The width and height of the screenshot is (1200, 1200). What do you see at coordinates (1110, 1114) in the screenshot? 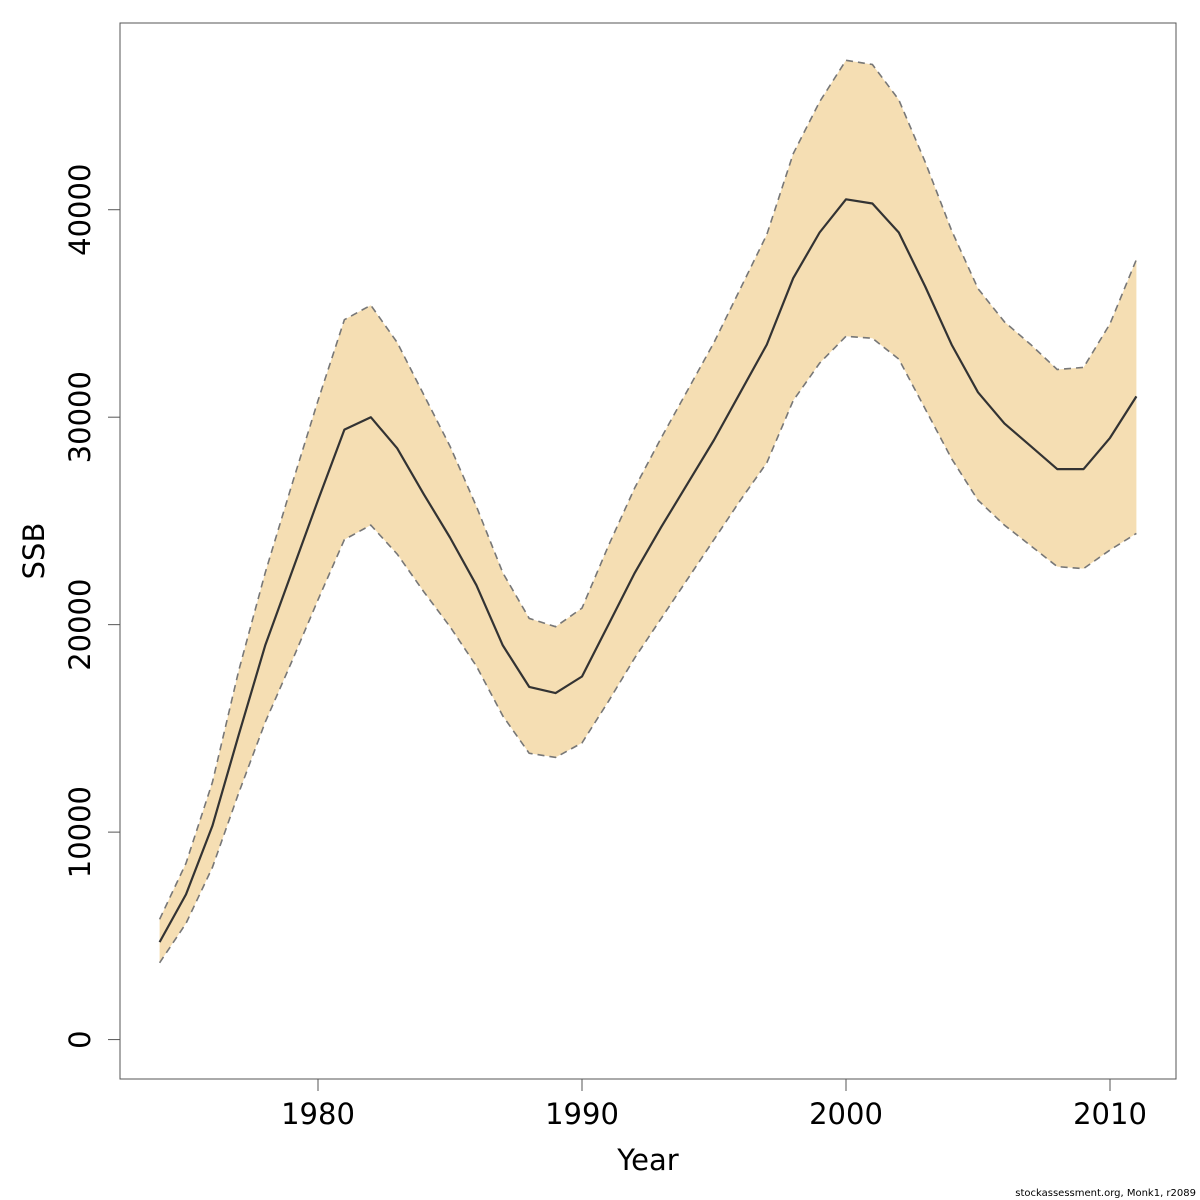
I see `x-tick-label: 2010` at bounding box center [1110, 1114].